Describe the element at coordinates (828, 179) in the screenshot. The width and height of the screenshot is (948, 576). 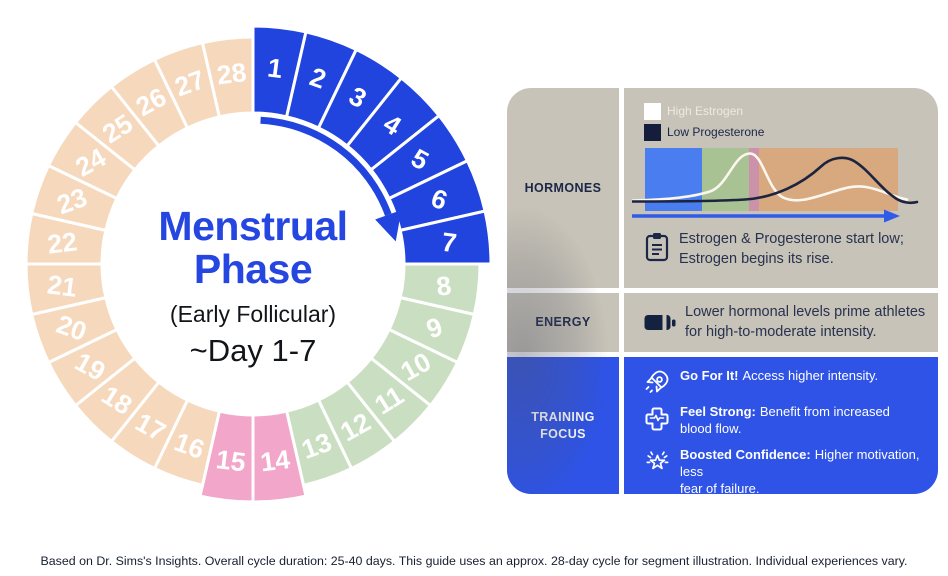
I see `phase-region-luteal` at that location.